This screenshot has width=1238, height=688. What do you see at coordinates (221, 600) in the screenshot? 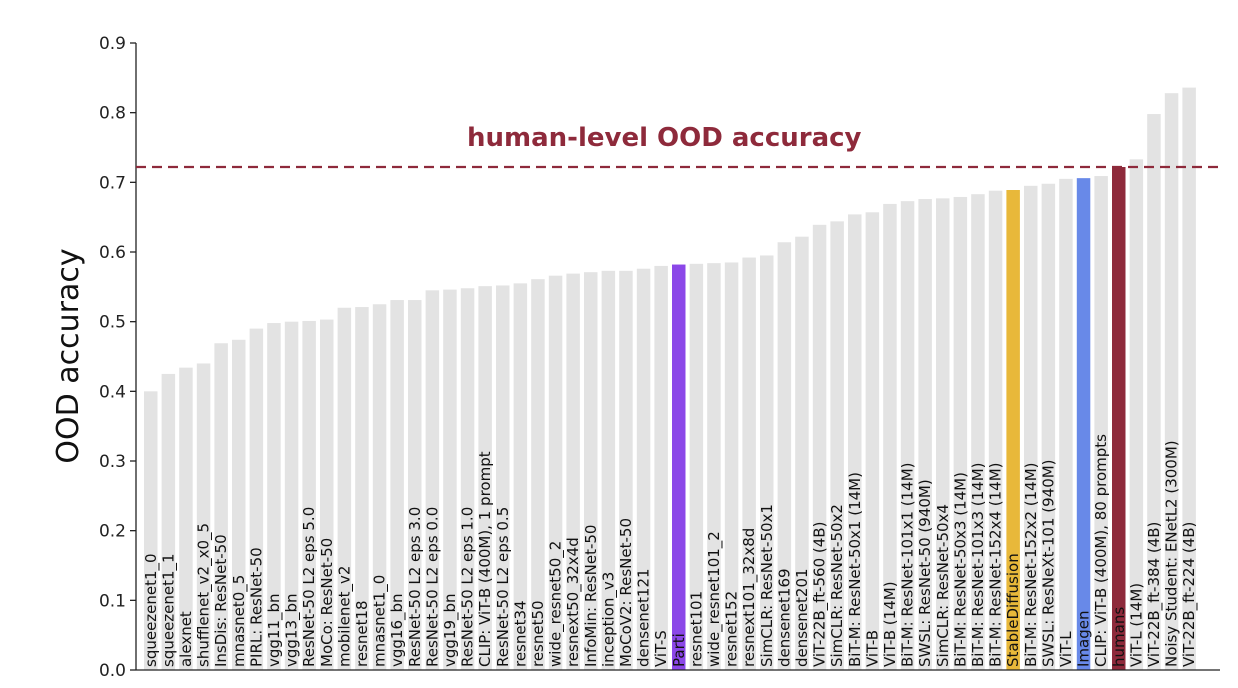
I see `bar-category-label: InsDis: ResNet-50` at bounding box center [221, 600].